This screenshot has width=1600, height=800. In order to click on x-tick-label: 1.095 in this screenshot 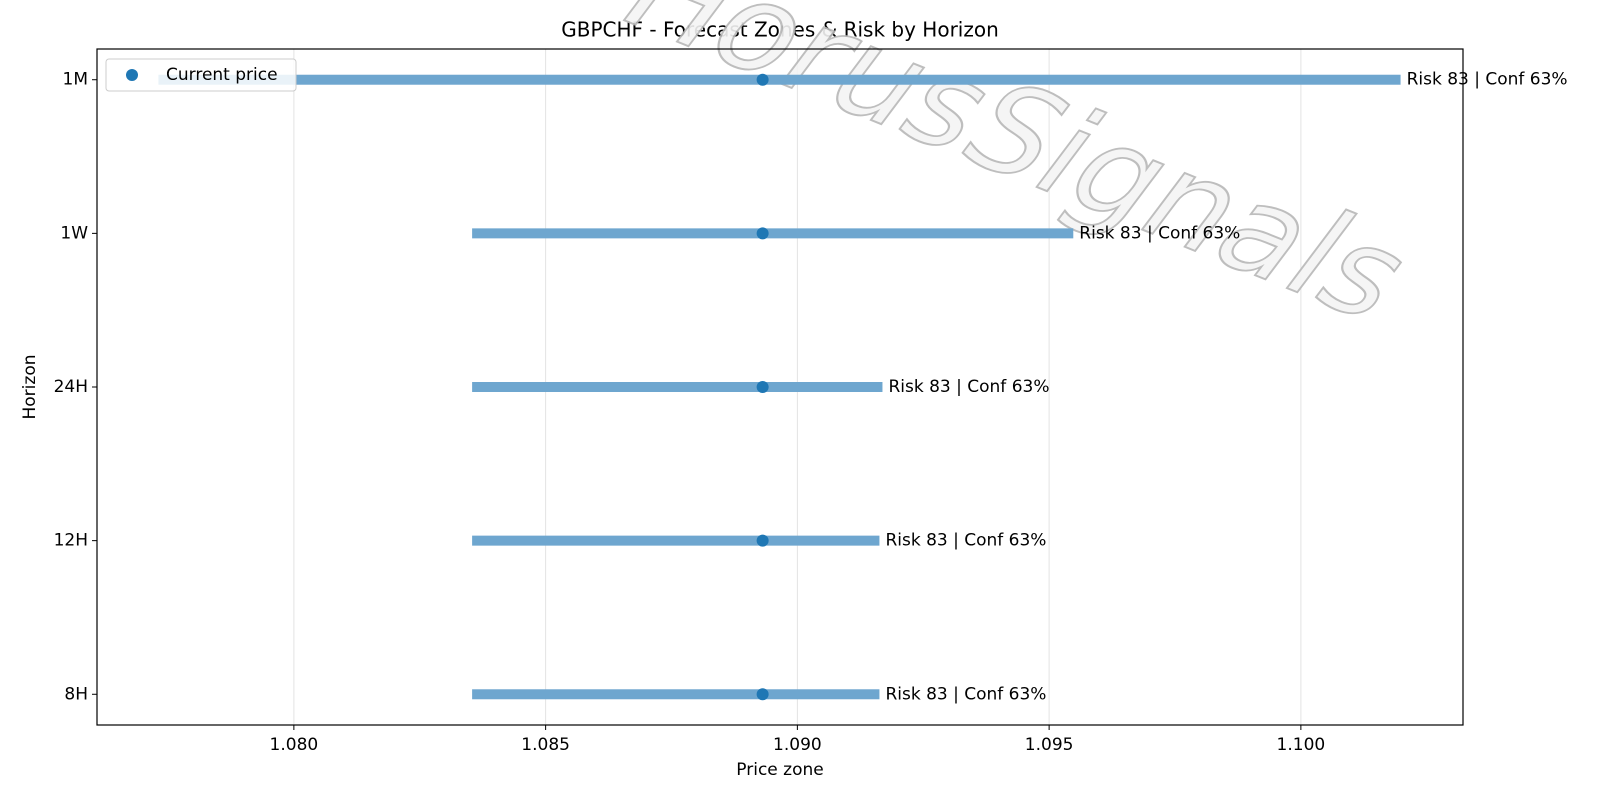, I will do `click(1049, 745)`.